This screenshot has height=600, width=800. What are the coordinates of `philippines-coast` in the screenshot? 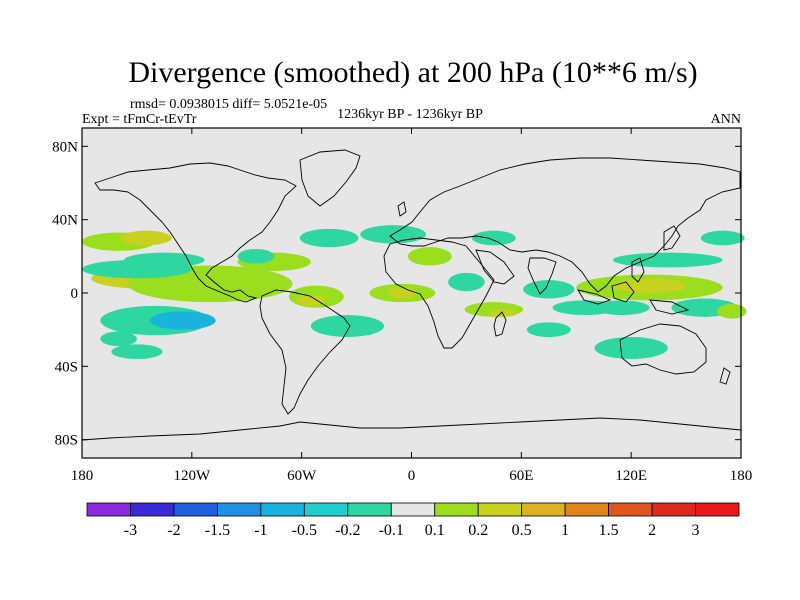 It's located at (638, 270).